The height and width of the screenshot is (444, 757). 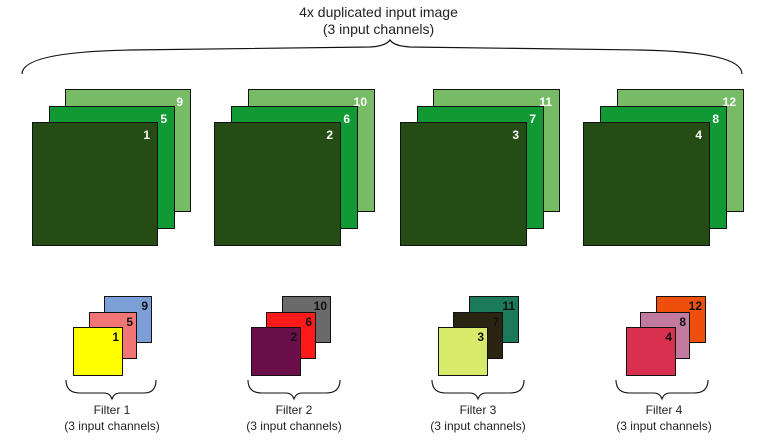 What do you see at coordinates (662, 390) in the screenshot?
I see `filter-4-brace` at bounding box center [662, 390].